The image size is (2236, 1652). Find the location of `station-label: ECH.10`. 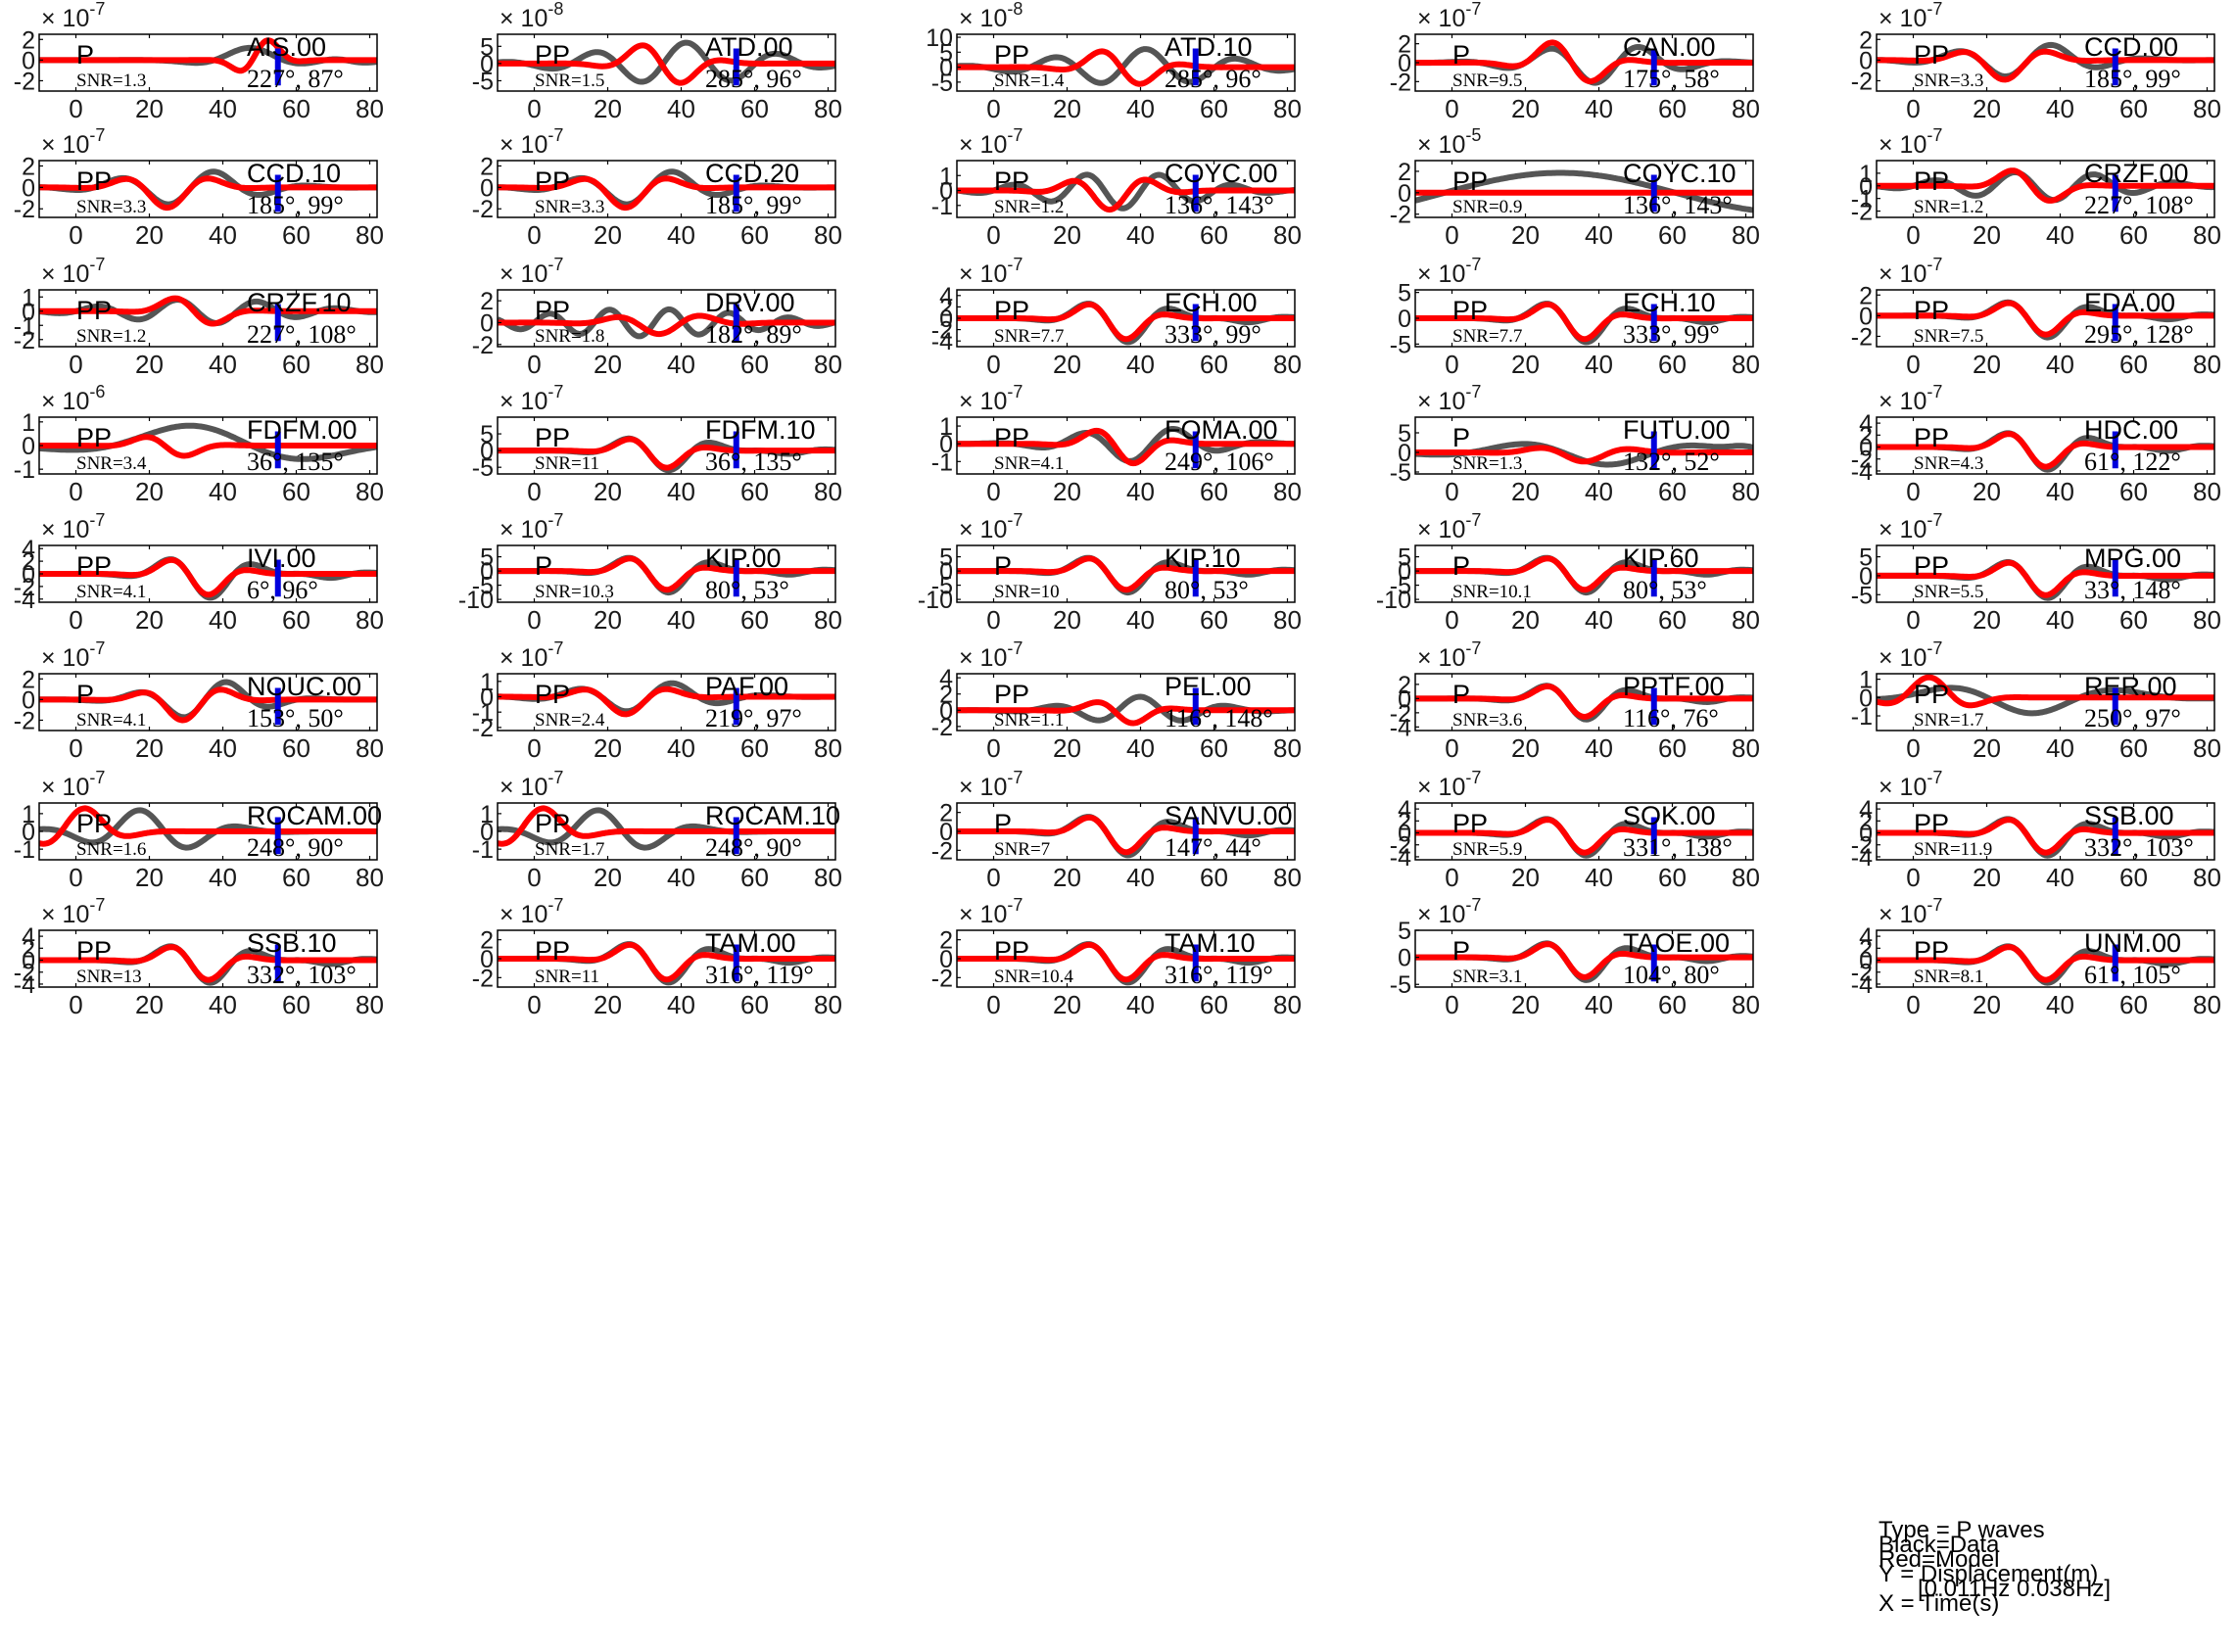

station-label: ECH.10 is located at coordinates (1669, 302).